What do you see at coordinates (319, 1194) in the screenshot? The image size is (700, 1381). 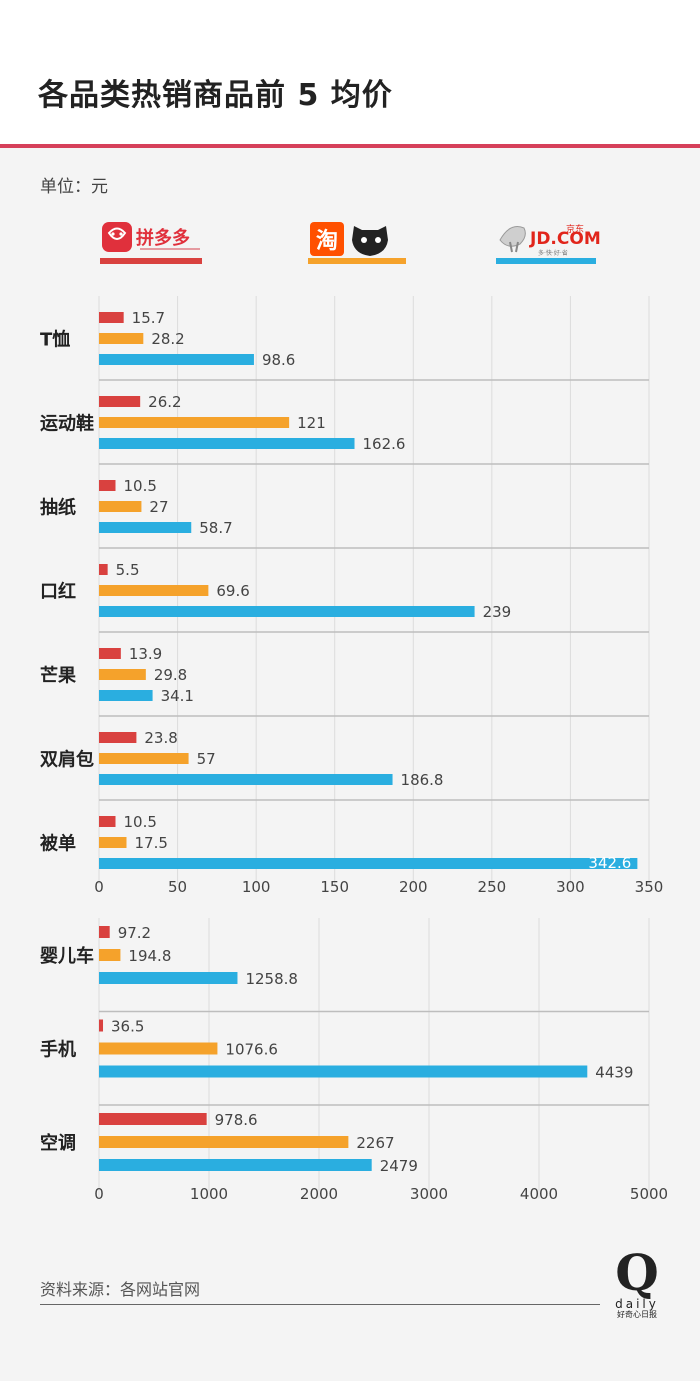 I see `tick-label: 2000` at bounding box center [319, 1194].